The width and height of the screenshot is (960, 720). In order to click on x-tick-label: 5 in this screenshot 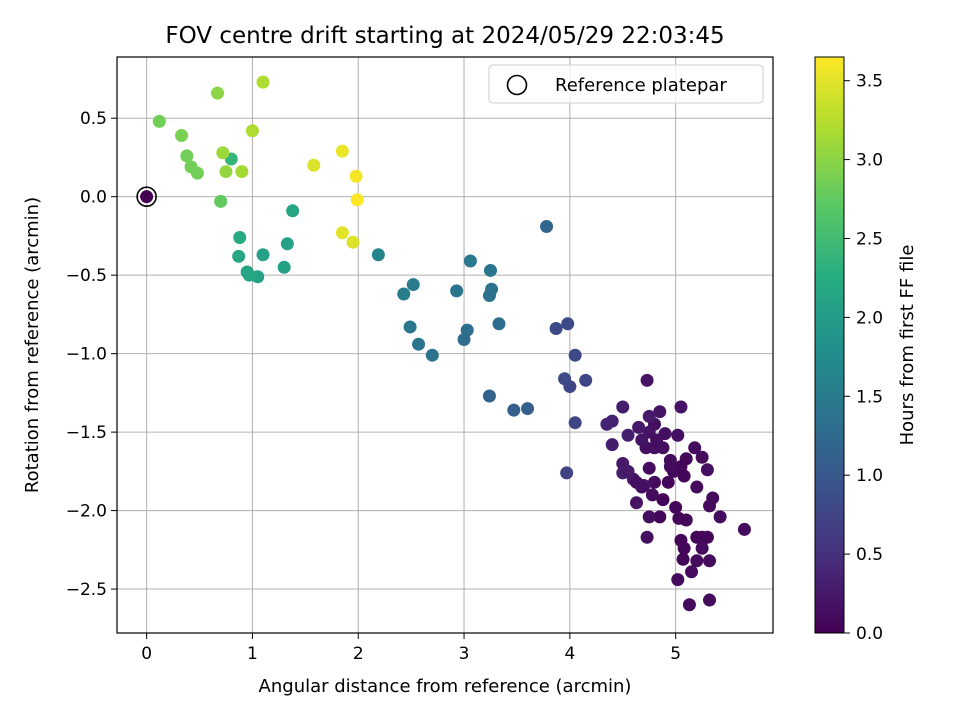, I will do `click(675, 654)`.